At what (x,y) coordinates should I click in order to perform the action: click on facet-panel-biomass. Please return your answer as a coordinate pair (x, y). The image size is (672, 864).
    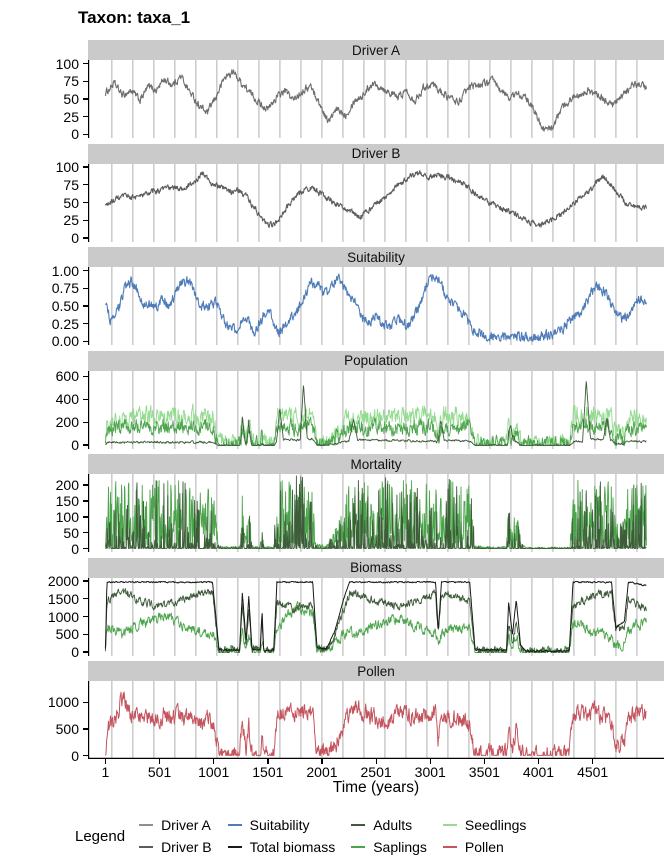
    Looking at the image, I should click on (367, 616).